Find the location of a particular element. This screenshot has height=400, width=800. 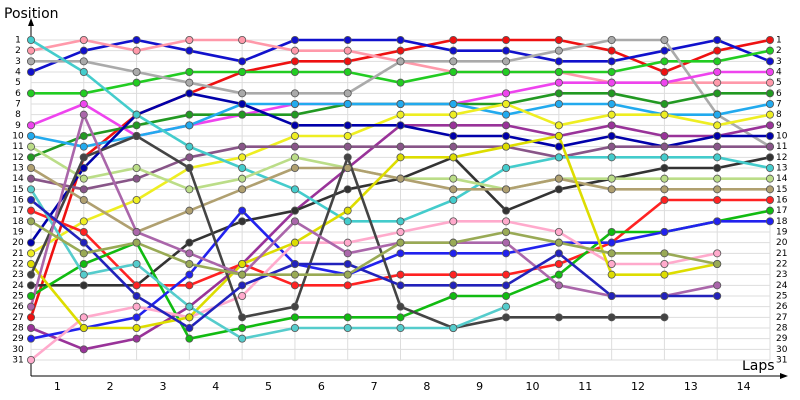

y-tick-label-right: 31 is located at coordinates (781, 361).